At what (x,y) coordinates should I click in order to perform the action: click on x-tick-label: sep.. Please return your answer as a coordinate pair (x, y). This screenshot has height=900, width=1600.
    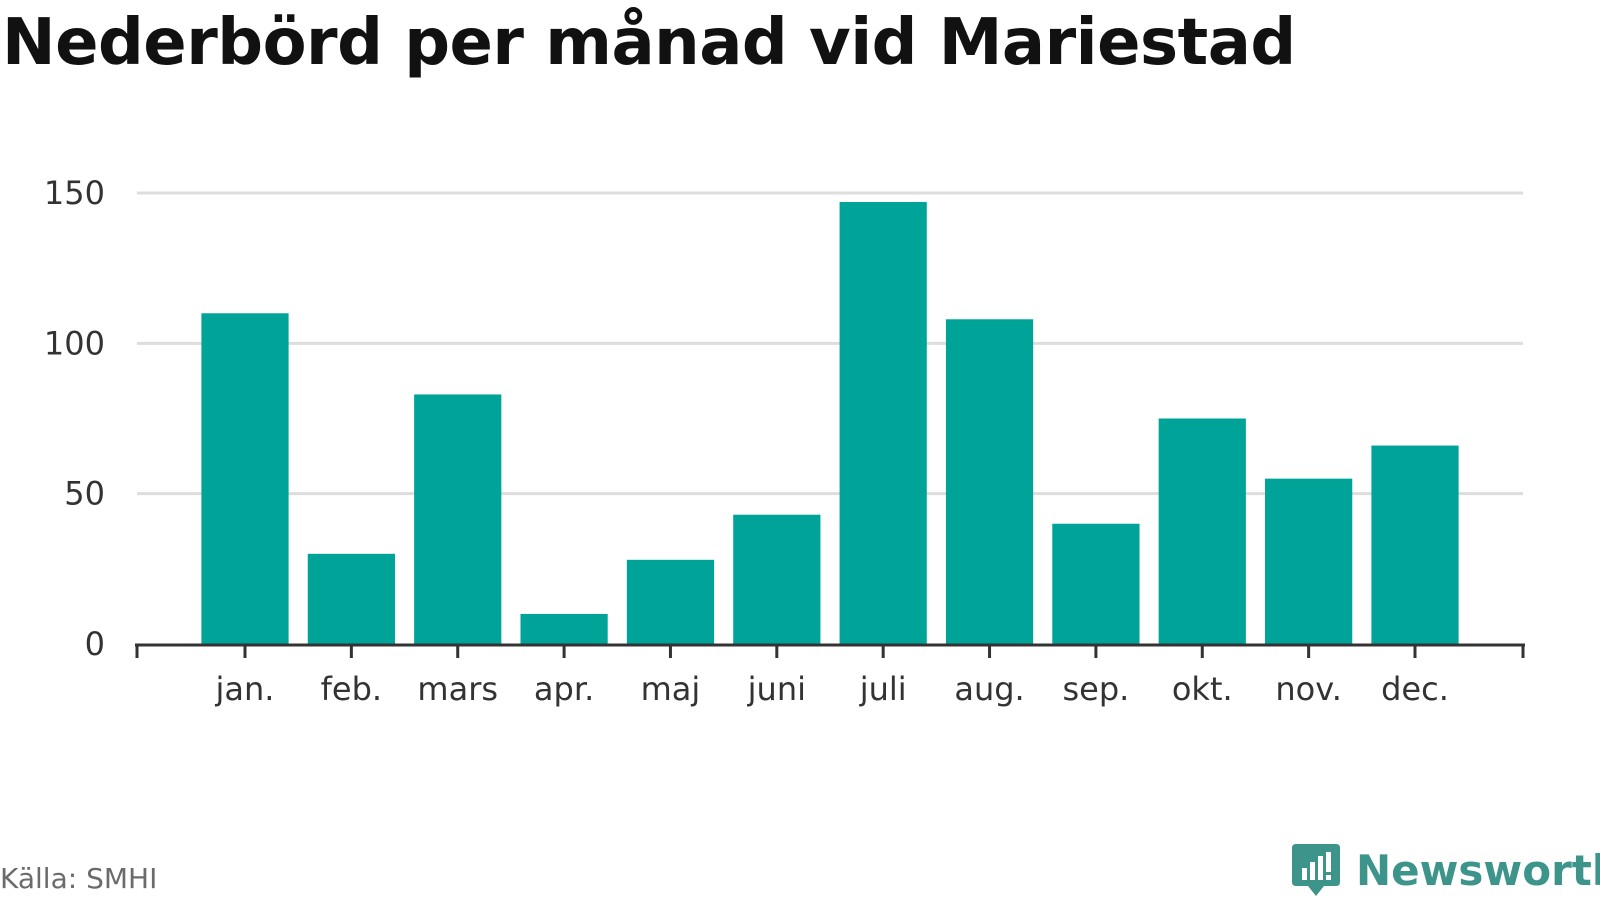
    Looking at the image, I should click on (1095, 689).